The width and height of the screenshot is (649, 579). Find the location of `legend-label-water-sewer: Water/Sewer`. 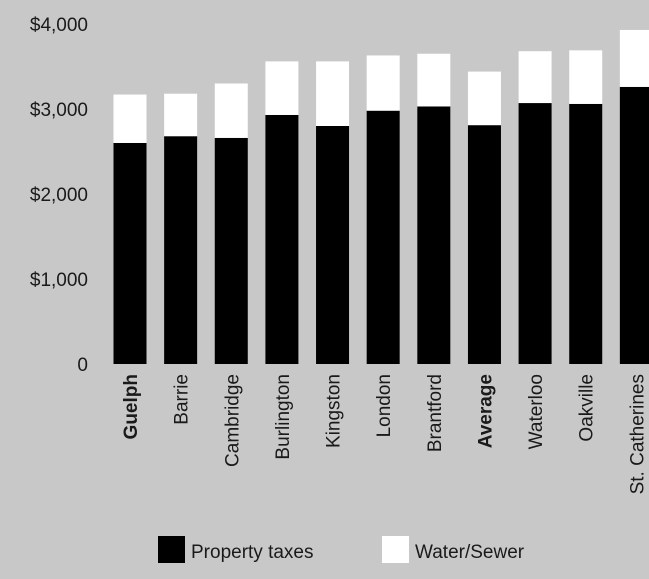

legend-label-water-sewer: Water/Sewer is located at coordinates (470, 552).